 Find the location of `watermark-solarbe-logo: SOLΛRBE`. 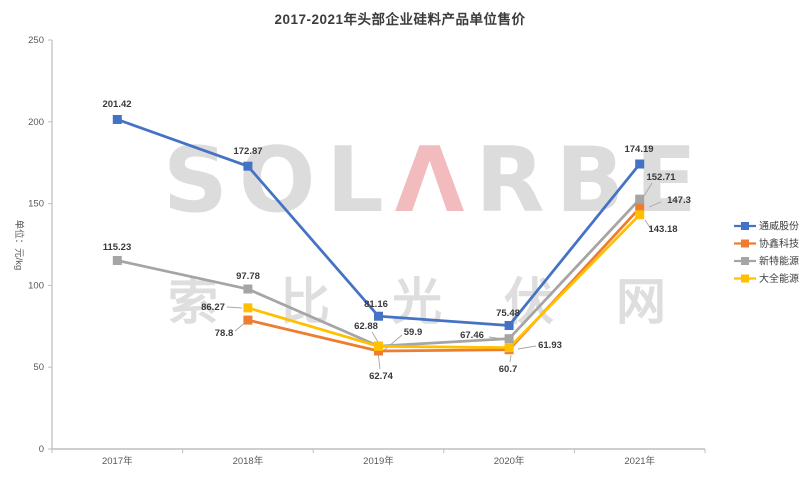

watermark-solarbe-logo: SOLΛRBE is located at coordinates (435, 180).